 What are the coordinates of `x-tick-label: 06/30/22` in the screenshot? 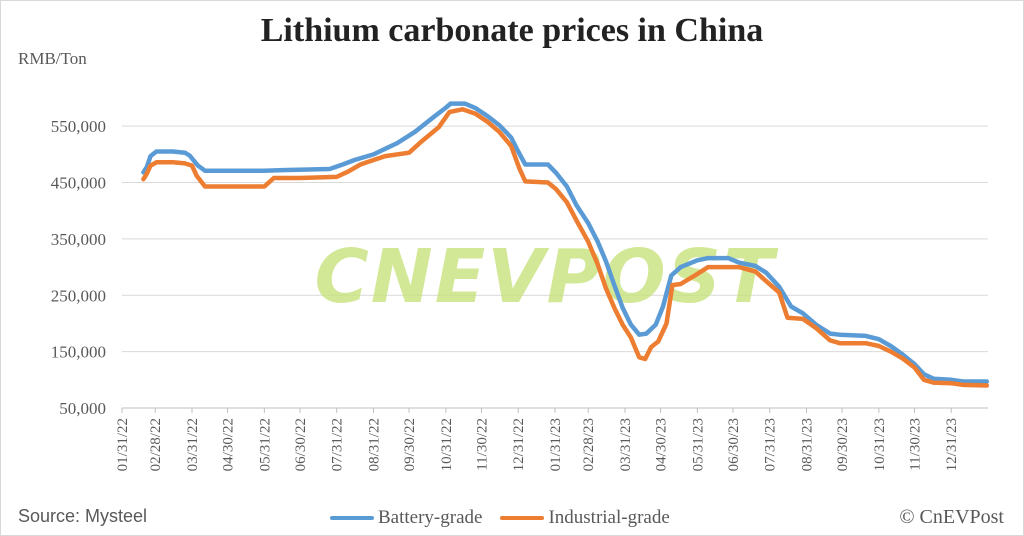 It's located at (301, 444).